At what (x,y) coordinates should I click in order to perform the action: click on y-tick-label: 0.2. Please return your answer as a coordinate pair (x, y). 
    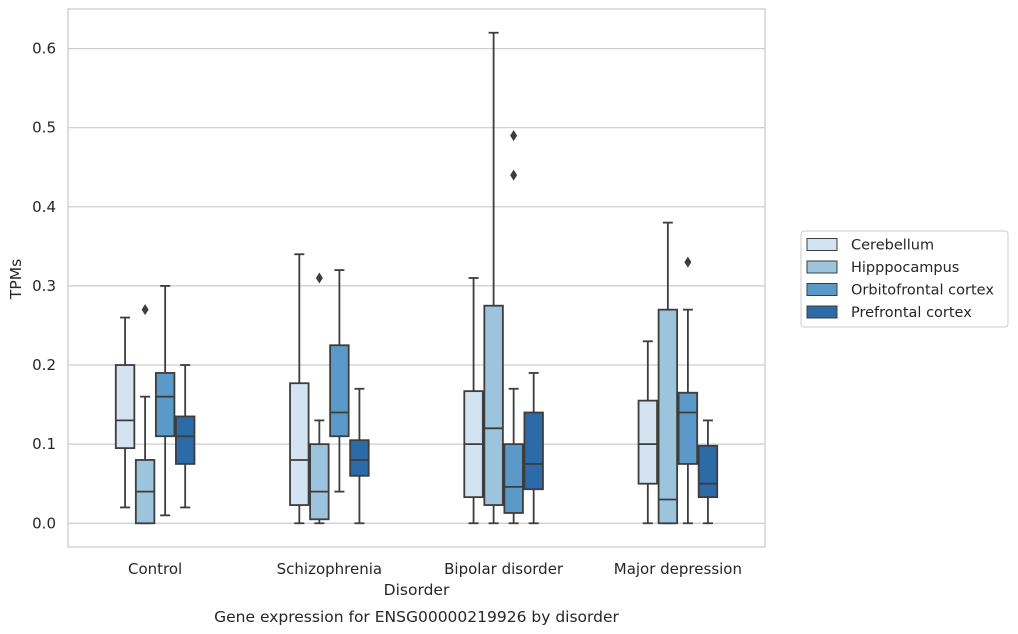
    Looking at the image, I should click on (44, 365).